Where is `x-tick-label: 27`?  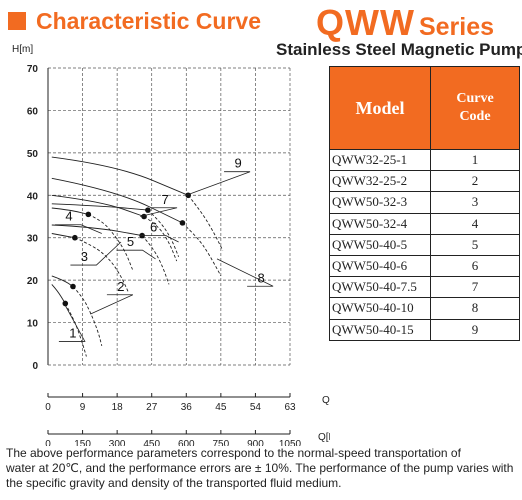
x-tick-label: 27 is located at coordinates (152, 407).